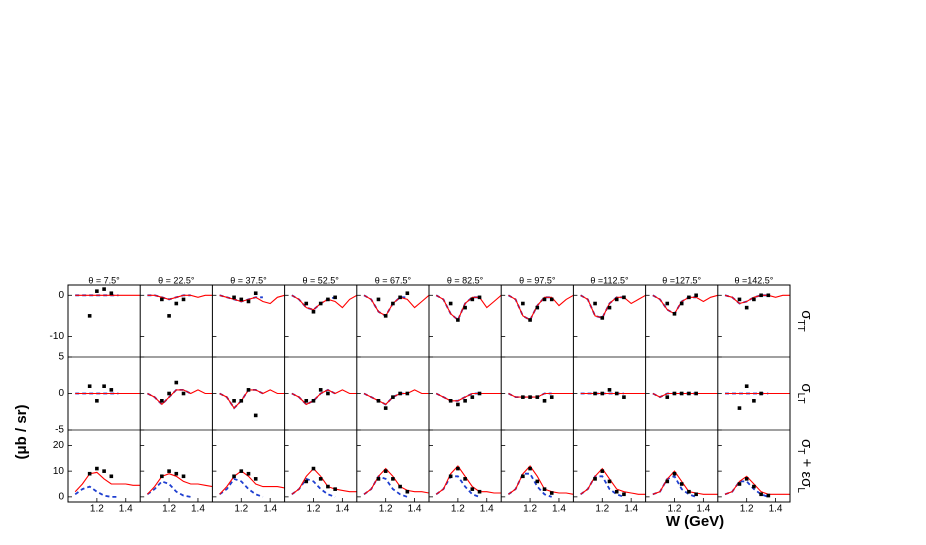 This screenshot has height=545, width=926. Describe the element at coordinates (57, 336) in the screenshot. I see `y-tick-label: -10` at that location.